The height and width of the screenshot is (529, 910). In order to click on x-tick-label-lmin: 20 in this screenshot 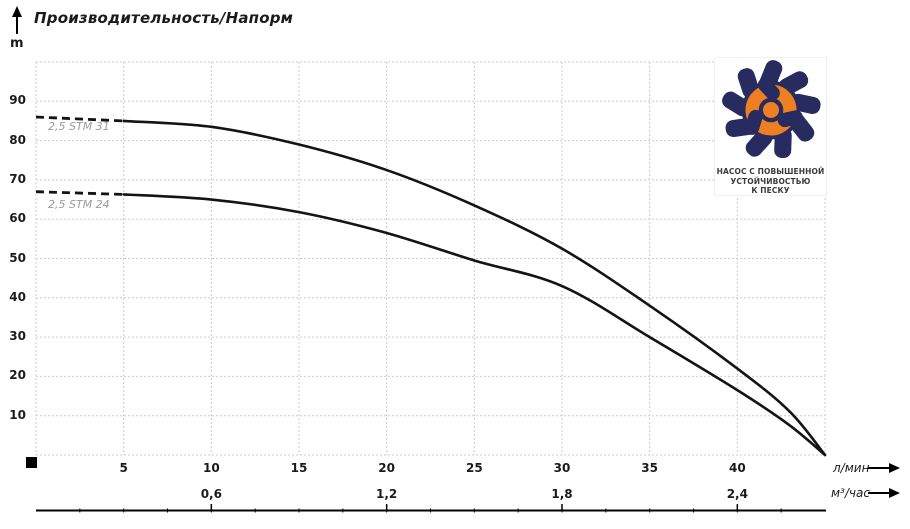, I will do `click(386, 468)`.